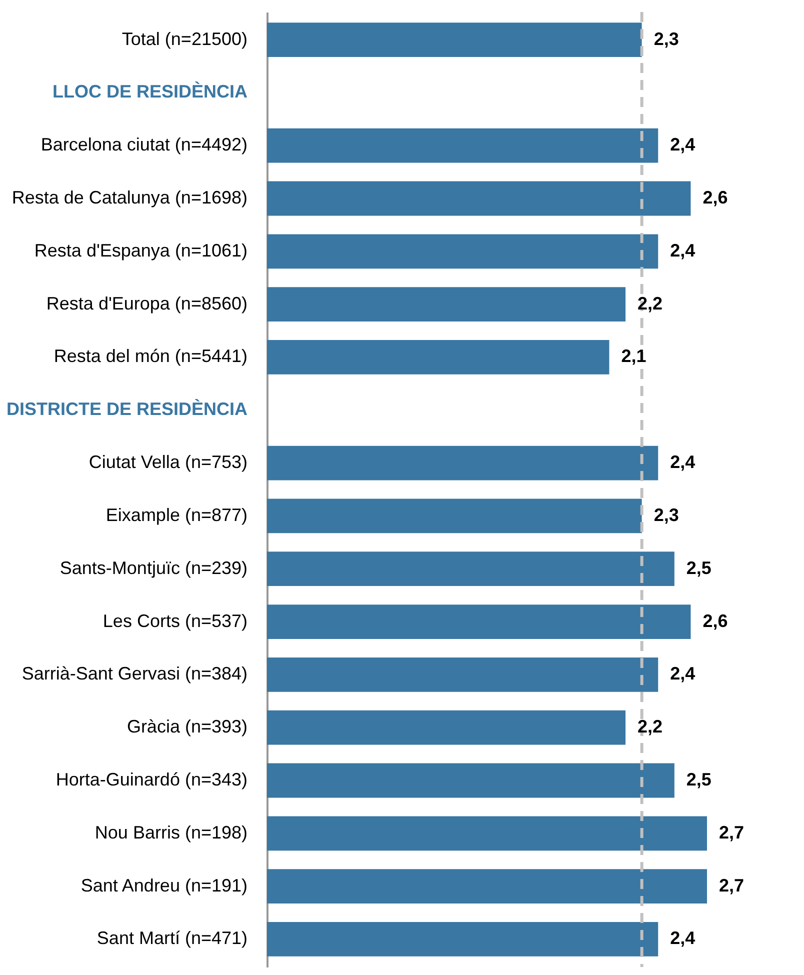  Describe the element at coordinates (633, 356) in the screenshot. I see `data-label: 2,1` at that location.